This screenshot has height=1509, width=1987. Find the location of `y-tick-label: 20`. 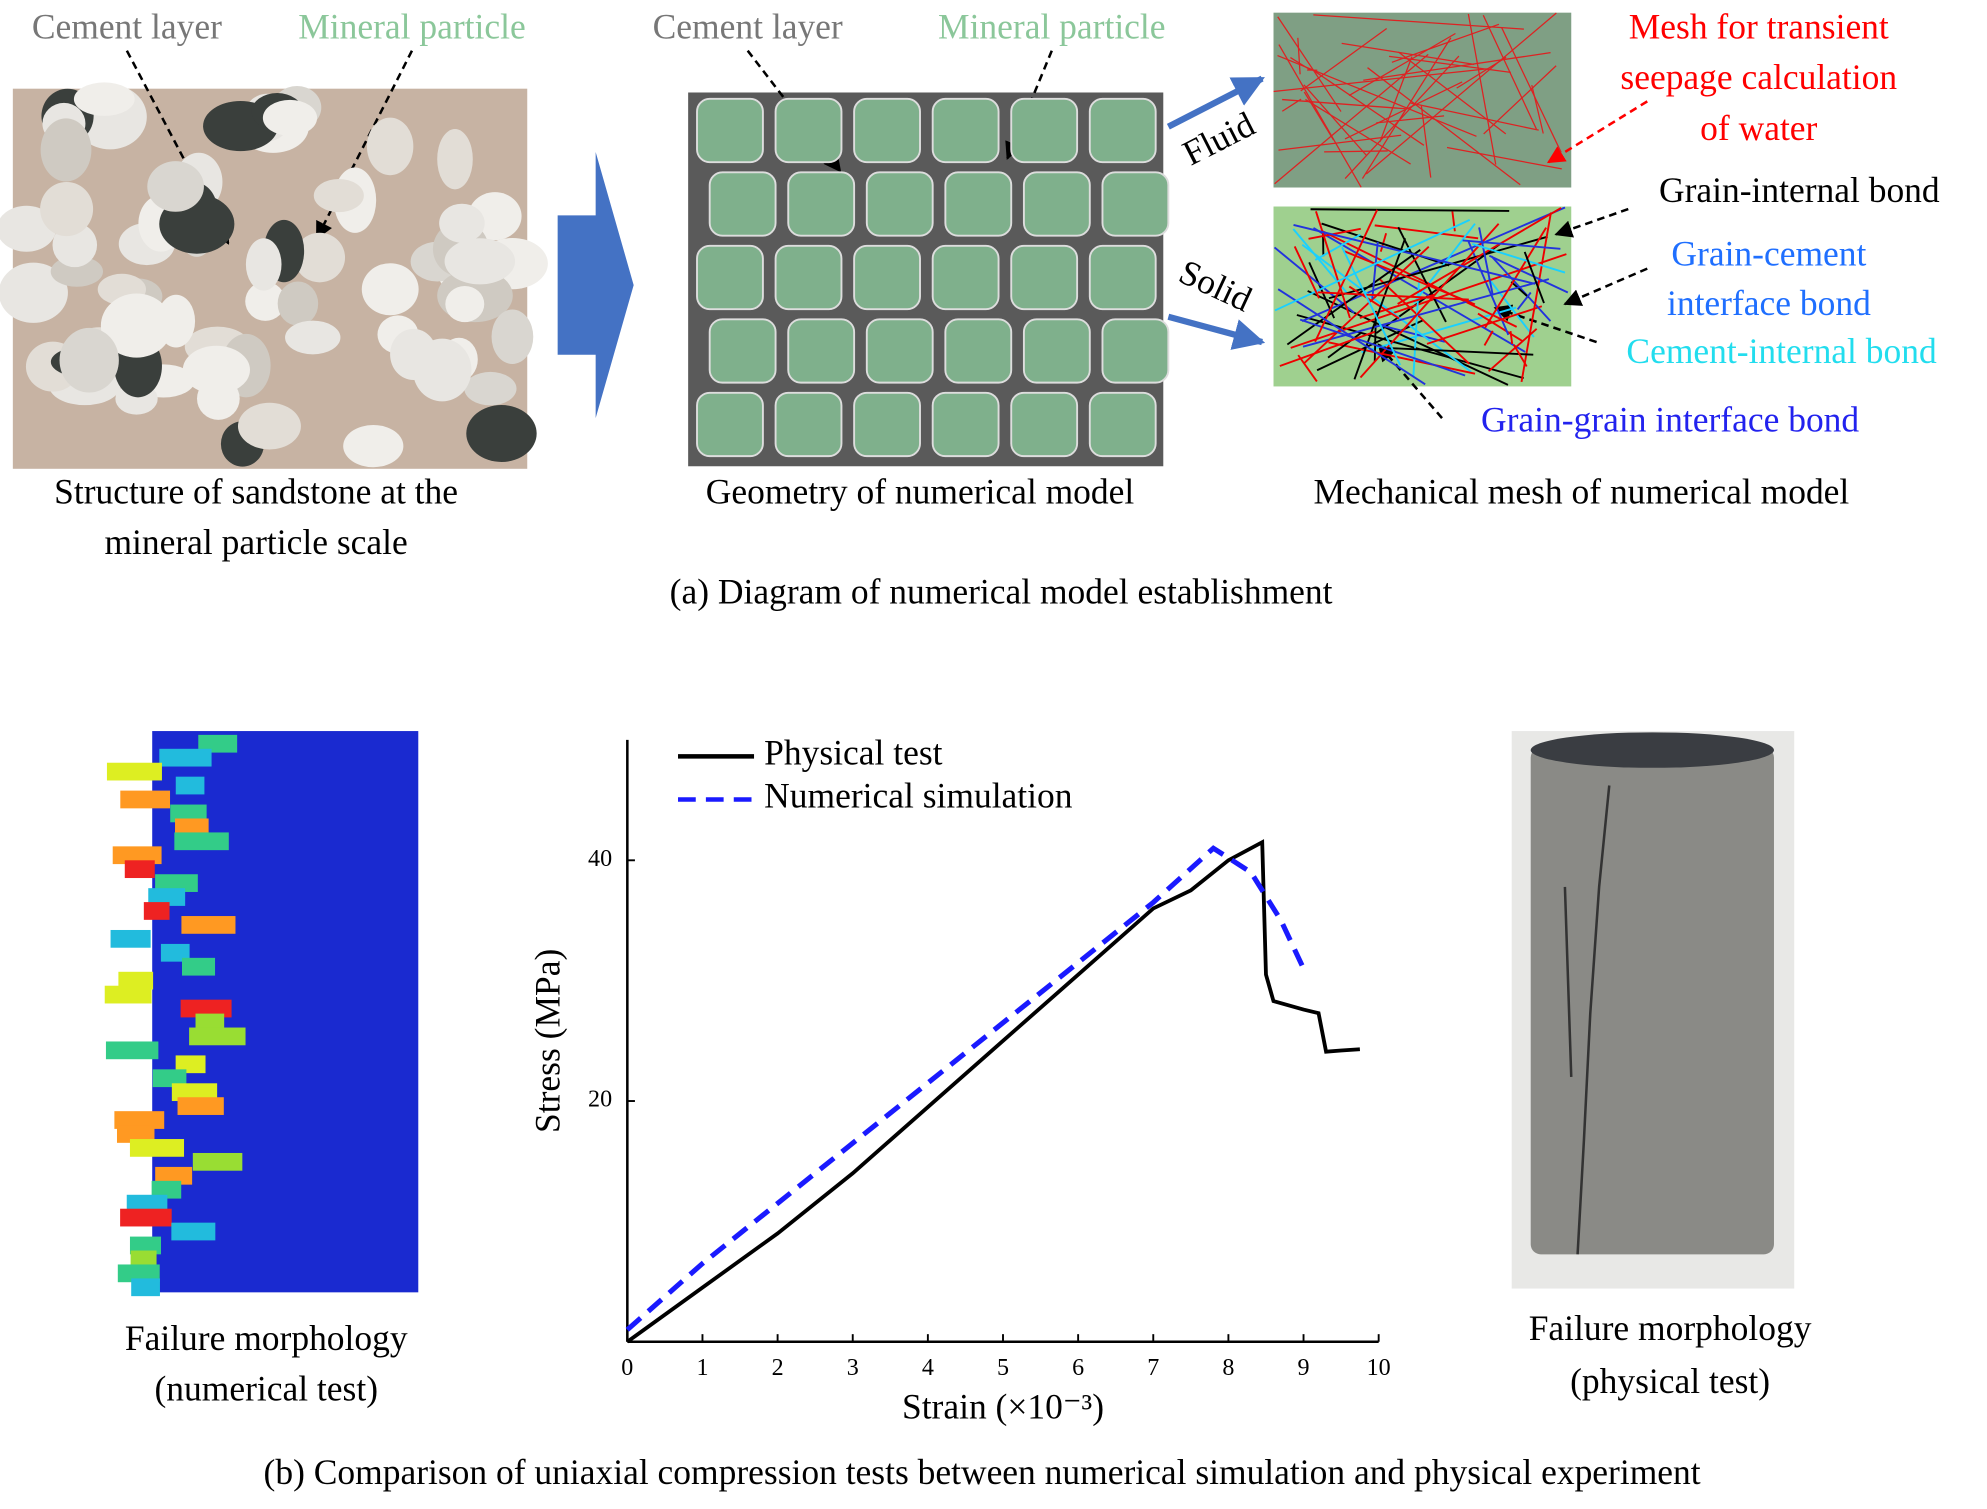

y-tick-label: 20 is located at coordinates (600, 1100).